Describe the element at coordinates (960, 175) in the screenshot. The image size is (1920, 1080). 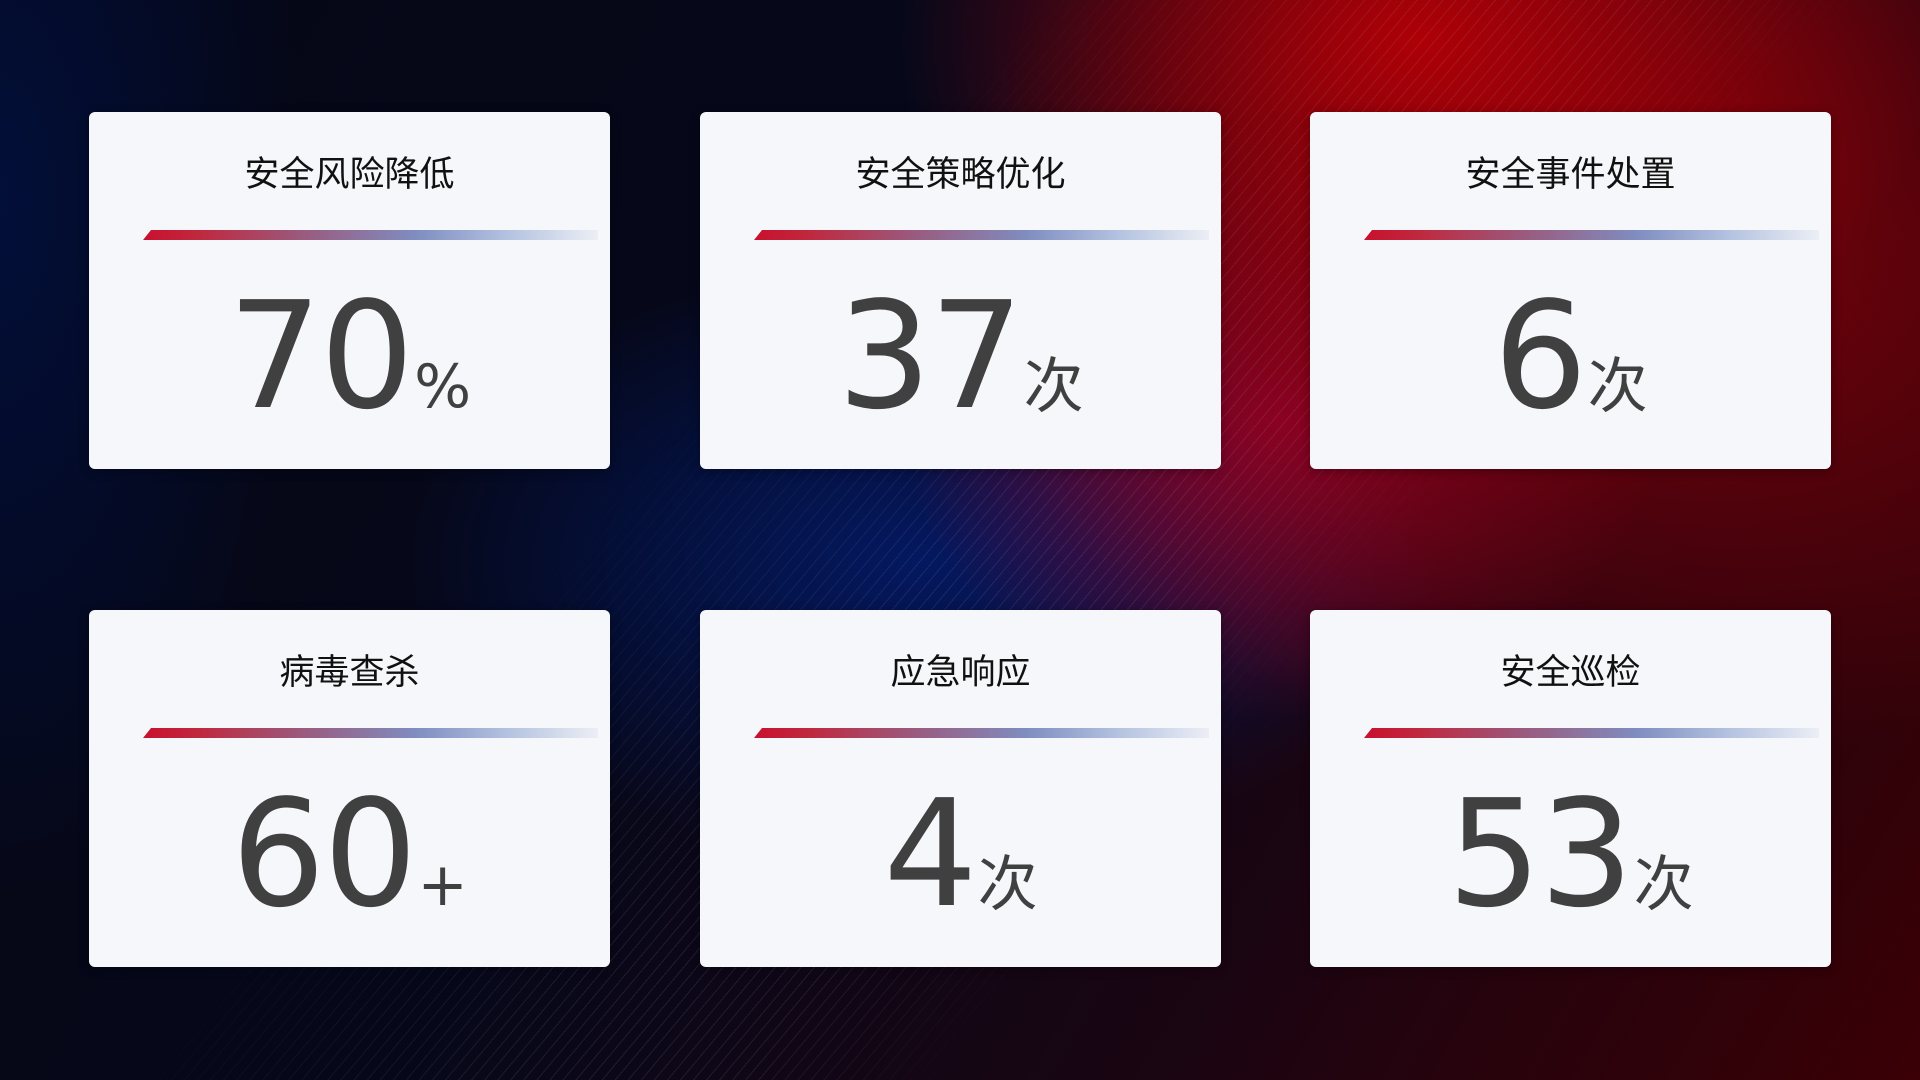
I see `card-title: 安全策略优化` at that location.